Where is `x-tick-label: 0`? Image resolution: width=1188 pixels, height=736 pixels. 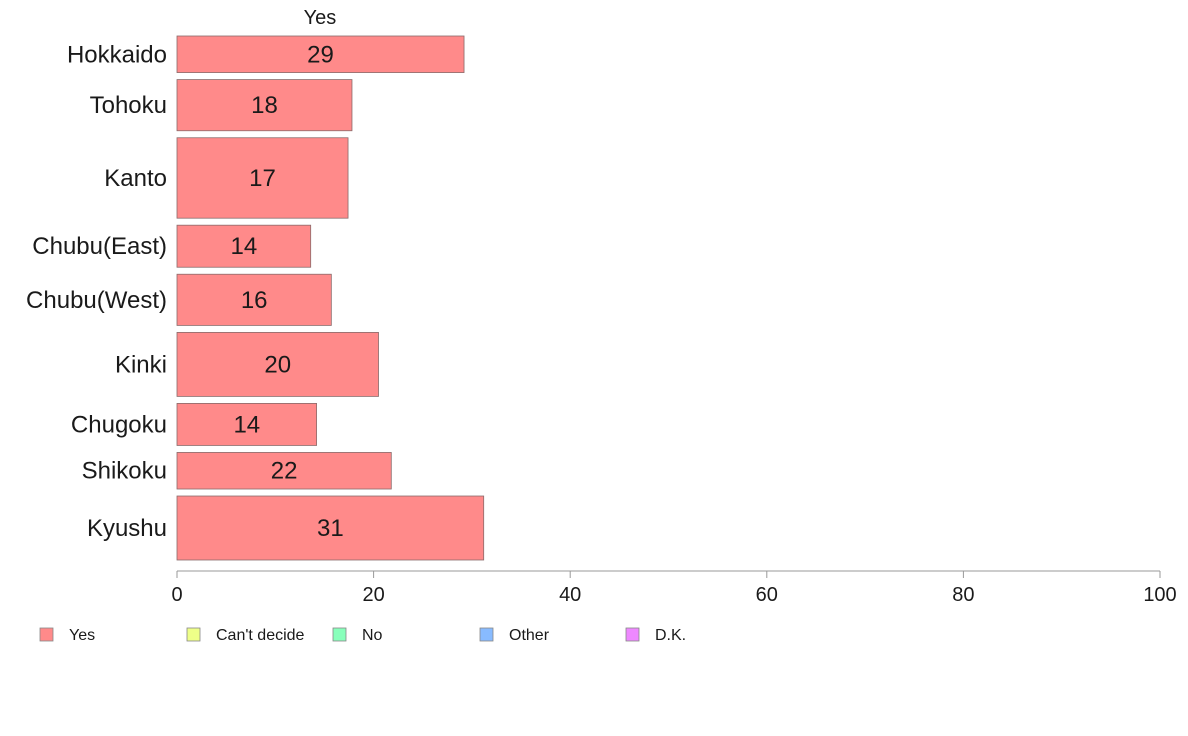 x-tick-label: 0 is located at coordinates (176, 595).